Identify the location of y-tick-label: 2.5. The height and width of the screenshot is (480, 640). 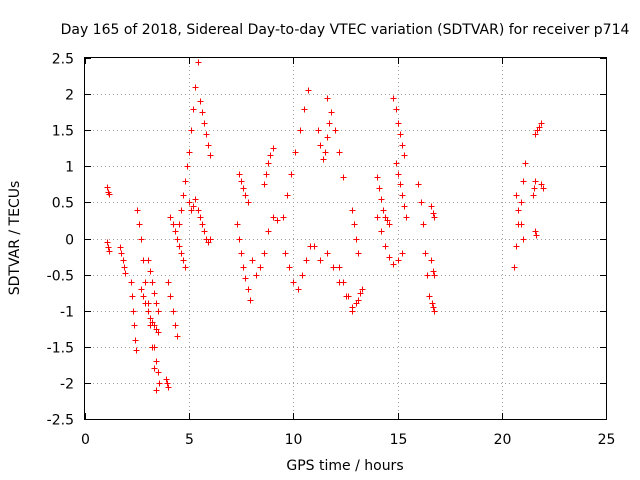
(63, 60).